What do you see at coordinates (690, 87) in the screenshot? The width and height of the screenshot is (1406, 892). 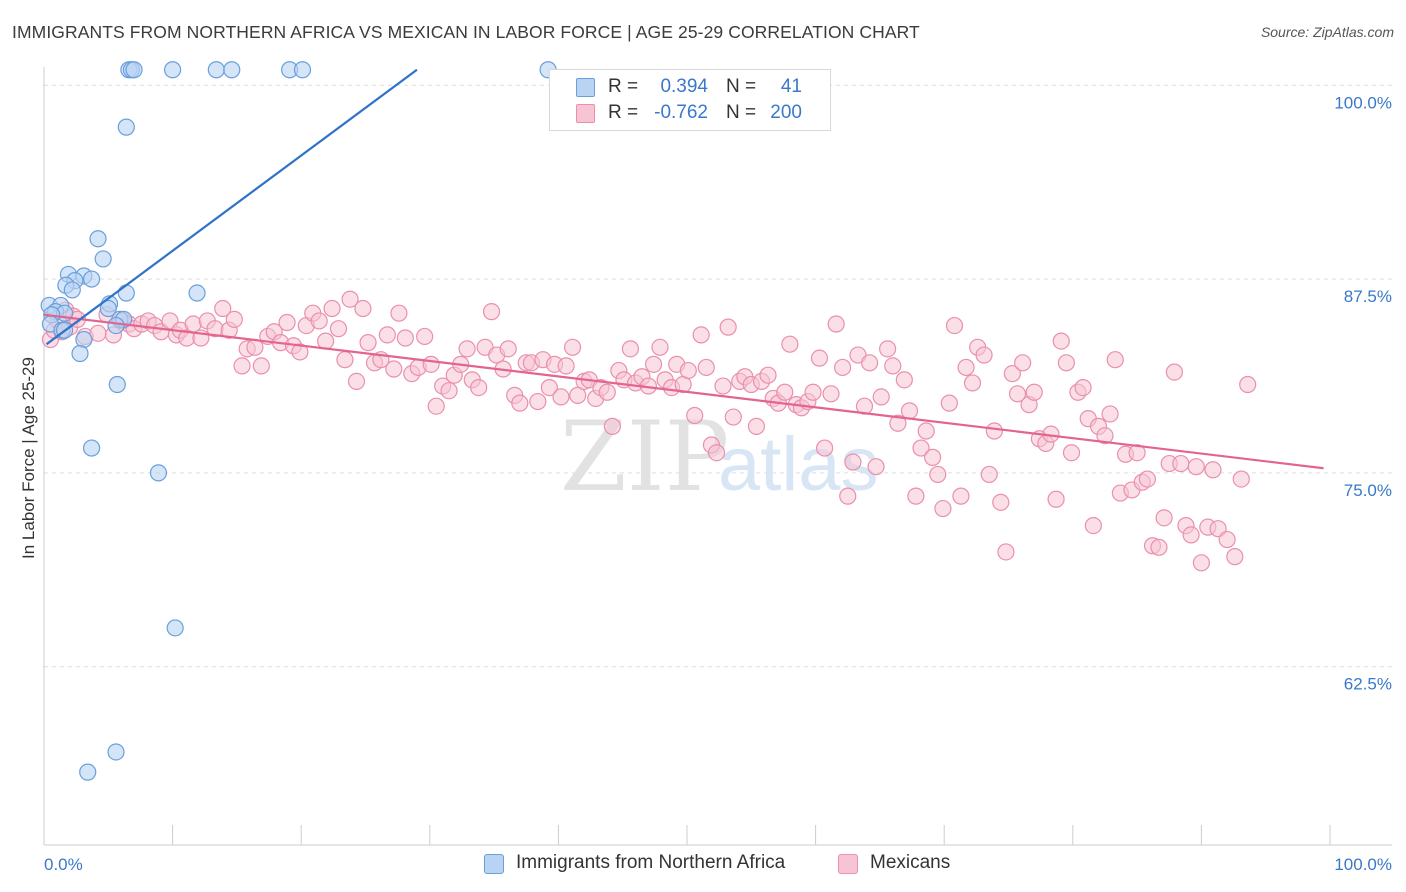 I see `stats-legend-row-immigrants: R = 0.394 N = 41` at bounding box center [690, 87].